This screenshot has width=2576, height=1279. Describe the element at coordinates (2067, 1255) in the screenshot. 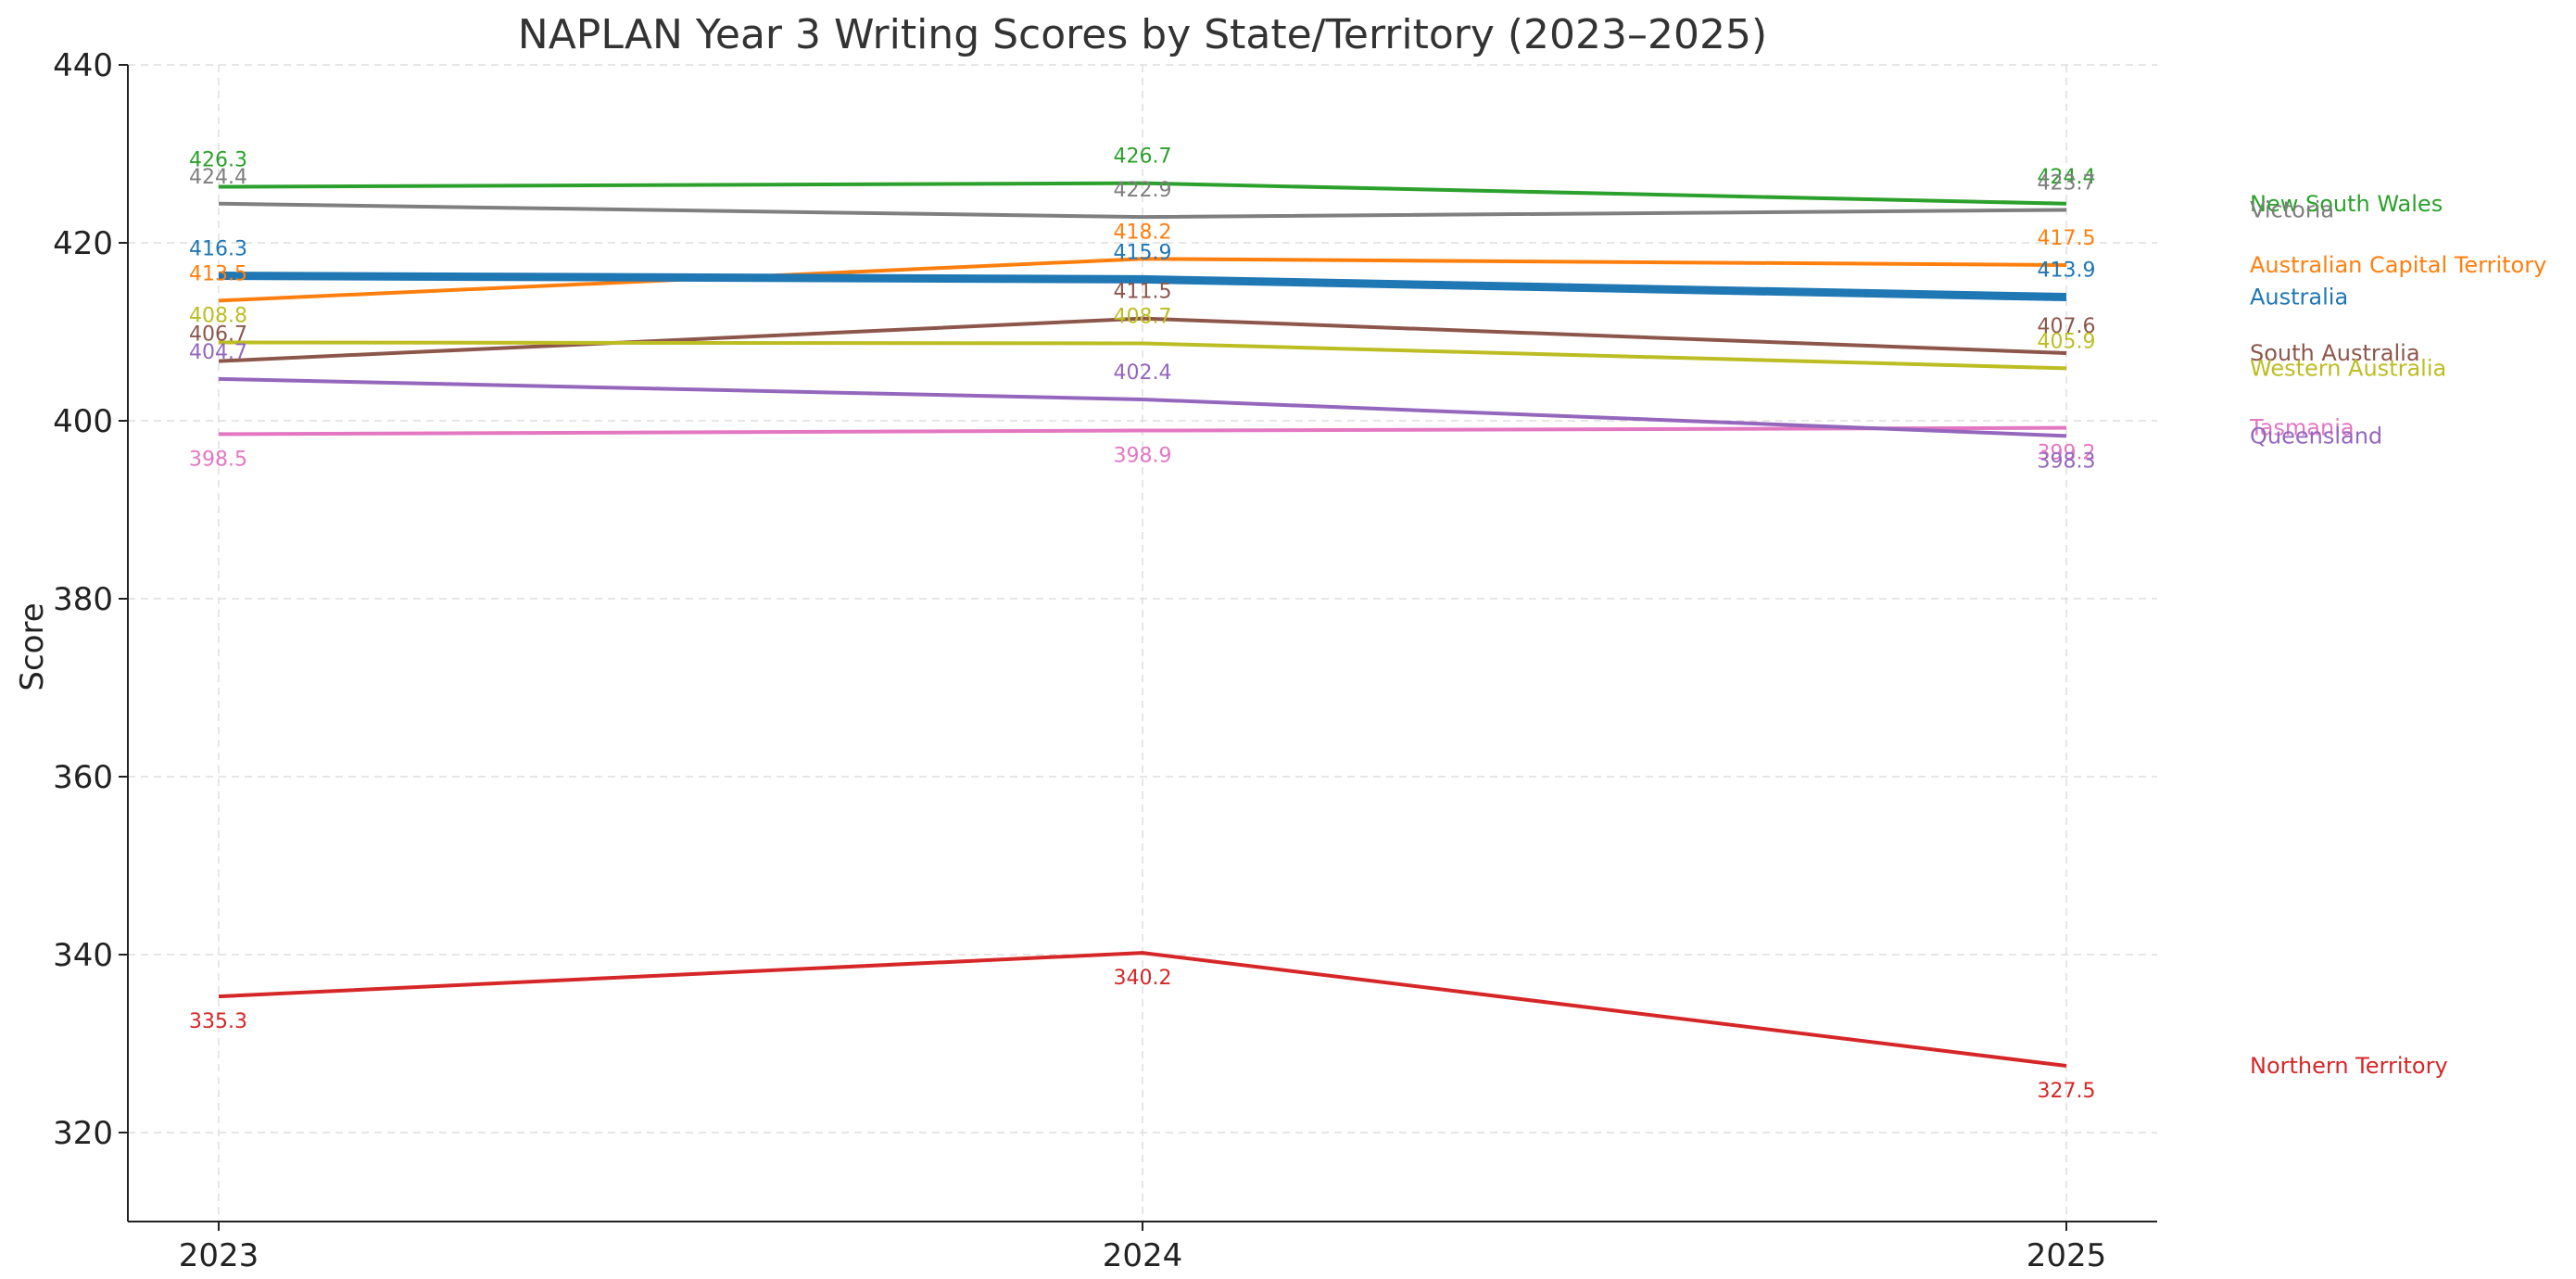

I see `x-tick-label: 2025` at that location.